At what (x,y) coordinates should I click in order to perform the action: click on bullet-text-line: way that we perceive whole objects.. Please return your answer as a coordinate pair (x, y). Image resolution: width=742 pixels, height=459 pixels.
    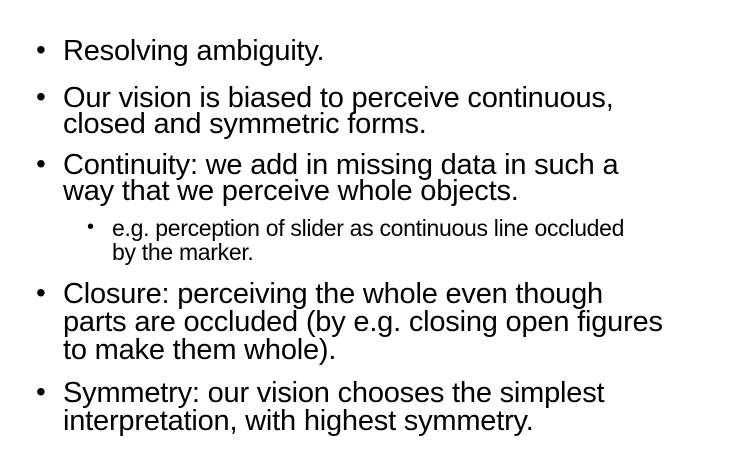
    Looking at the image, I should click on (291, 191).